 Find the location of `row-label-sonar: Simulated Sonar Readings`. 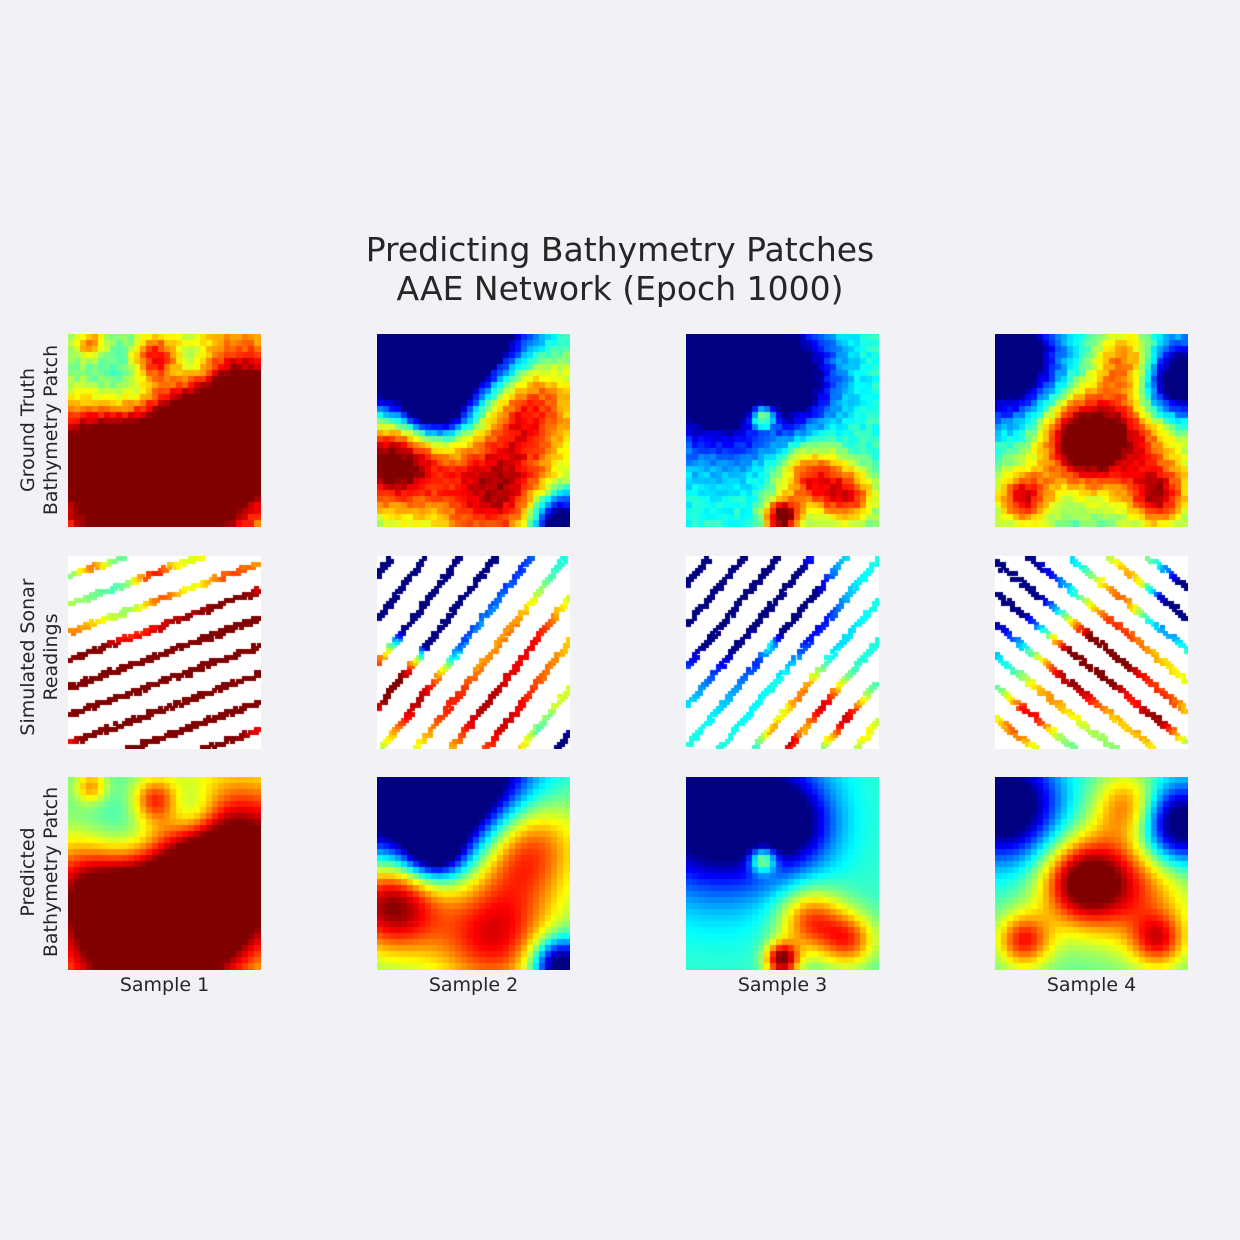

row-label-sonar: Simulated Sonar Readings is located at coordinates (40, 656).